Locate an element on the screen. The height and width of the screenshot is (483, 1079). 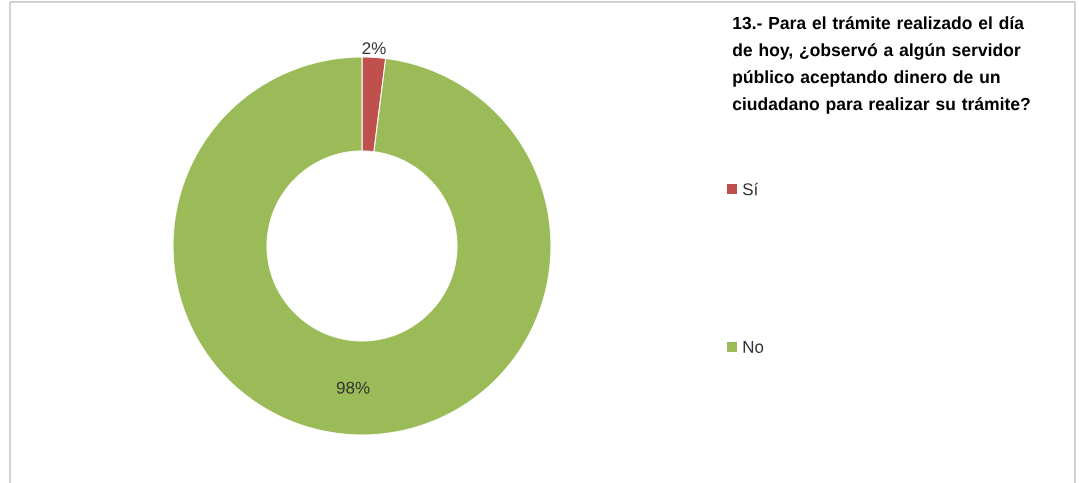
data-label: 98% is located at coordinates (353, 387).